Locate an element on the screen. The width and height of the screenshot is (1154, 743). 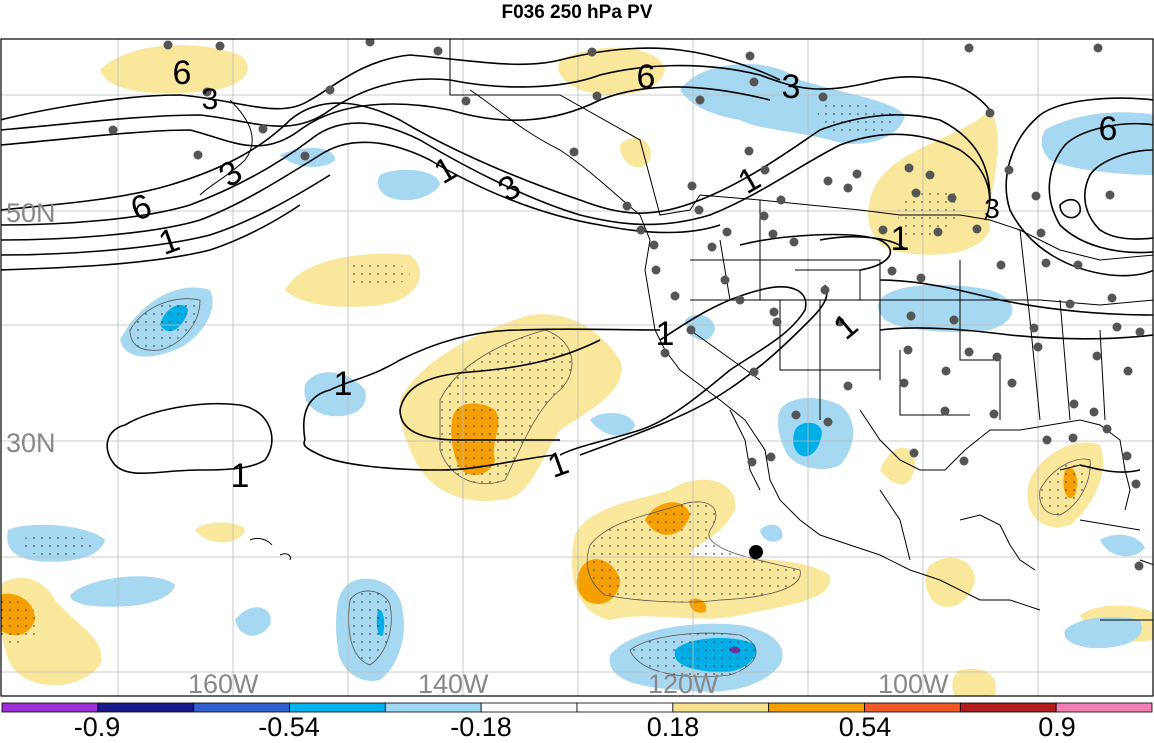
lat-label-30n: 30N is located at coordinates (31, 443).